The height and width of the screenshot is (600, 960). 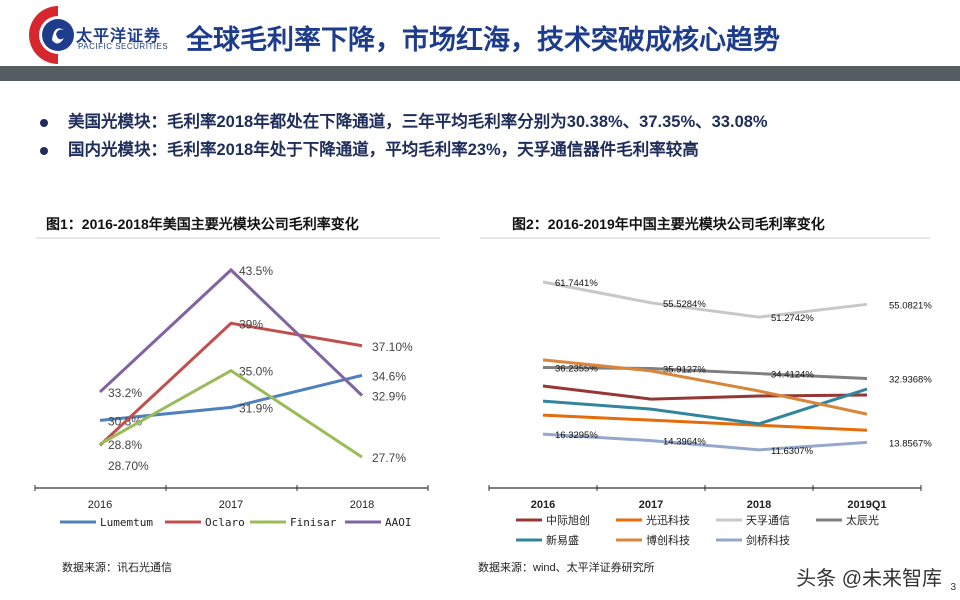 What do you see at coordinates (119, 36) in the screenshot?
I see `logo-name-cn: 太平洋证券` at bounding box center [119, 36].